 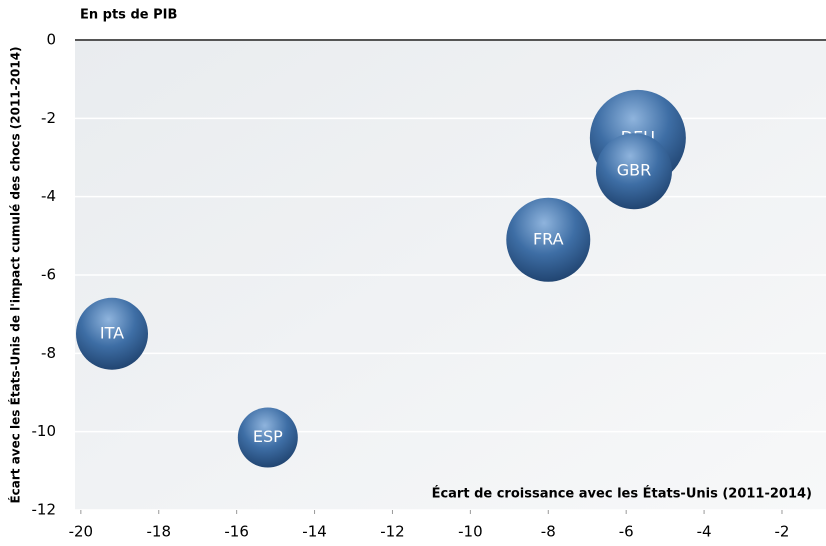 I want to click on bubble-label: GBR, so click(x=634, y=170).